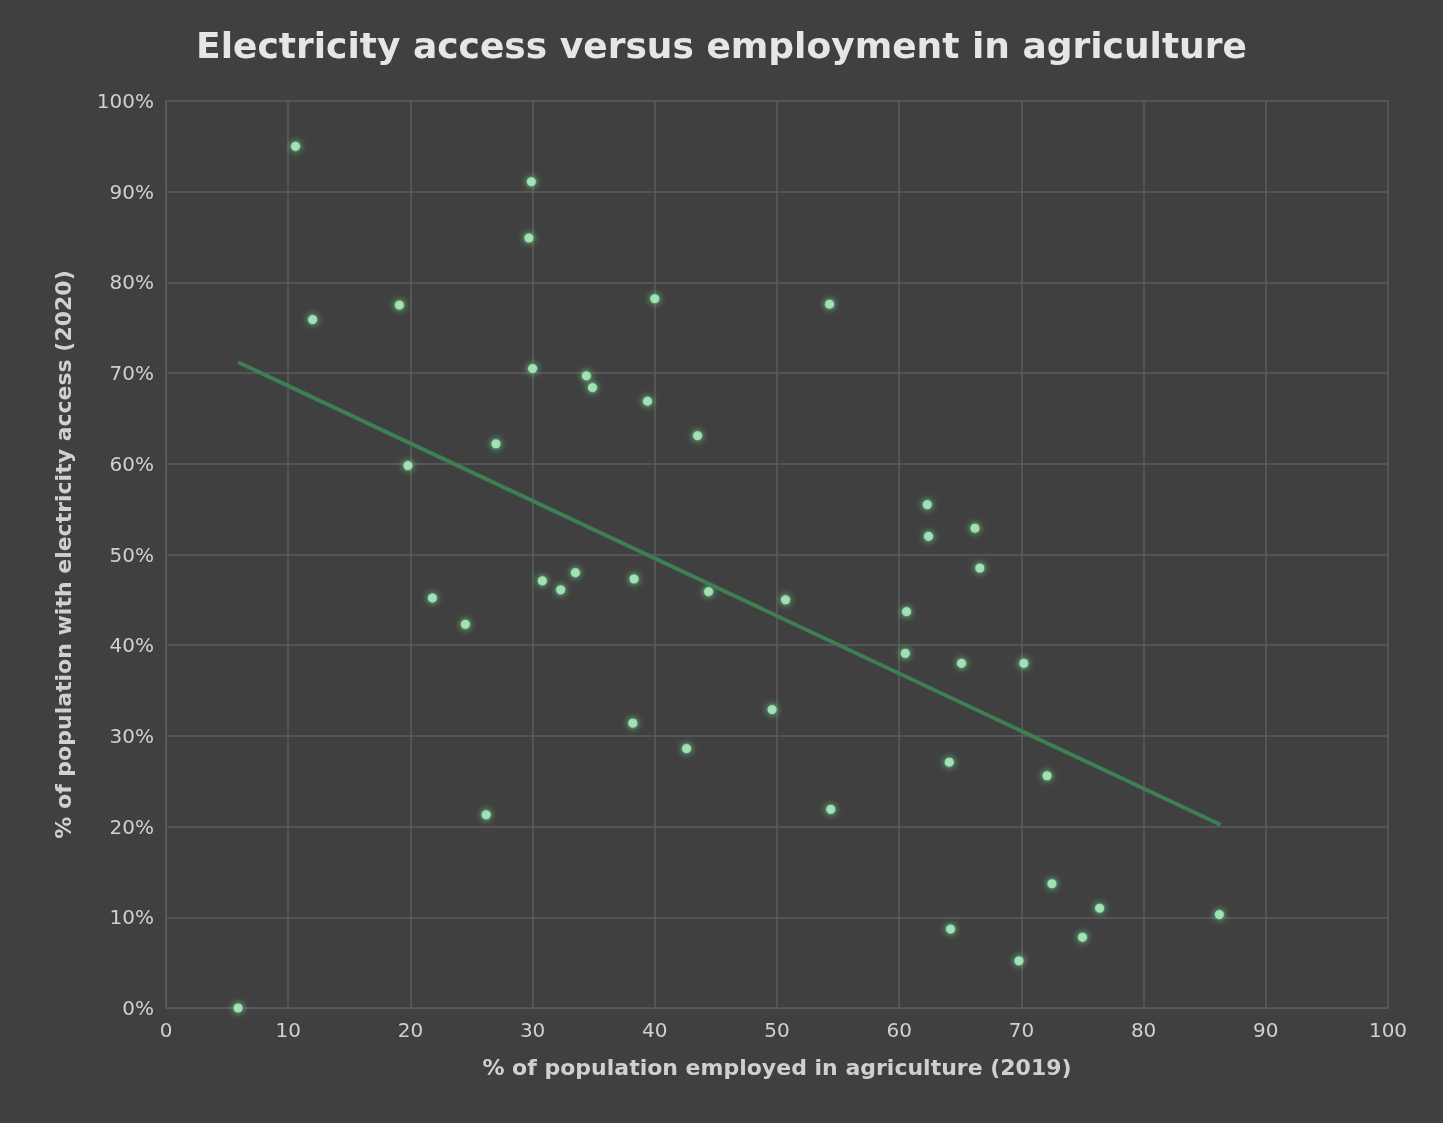 This screenshot has width=1443, height=1123. Describe the element at coordinates (131, 917) in the screenshot. I see `y-tick-label: 10%` at that location.